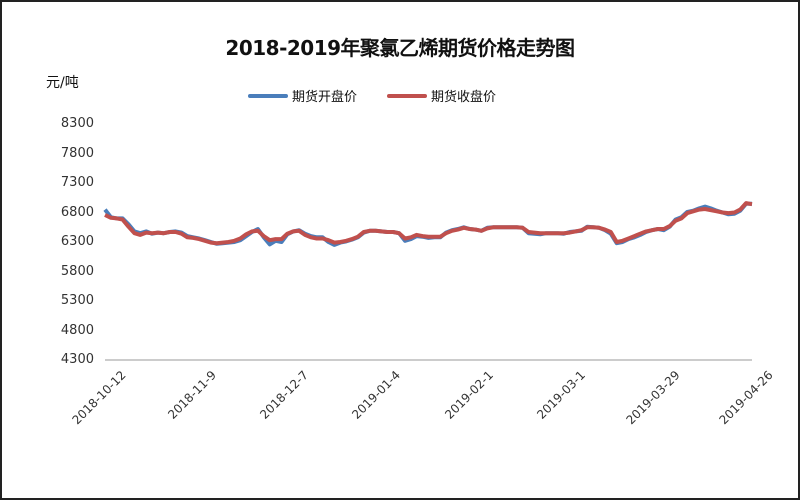  I want to click on legend-label-open: 期货开盘价, so click(325, 97).